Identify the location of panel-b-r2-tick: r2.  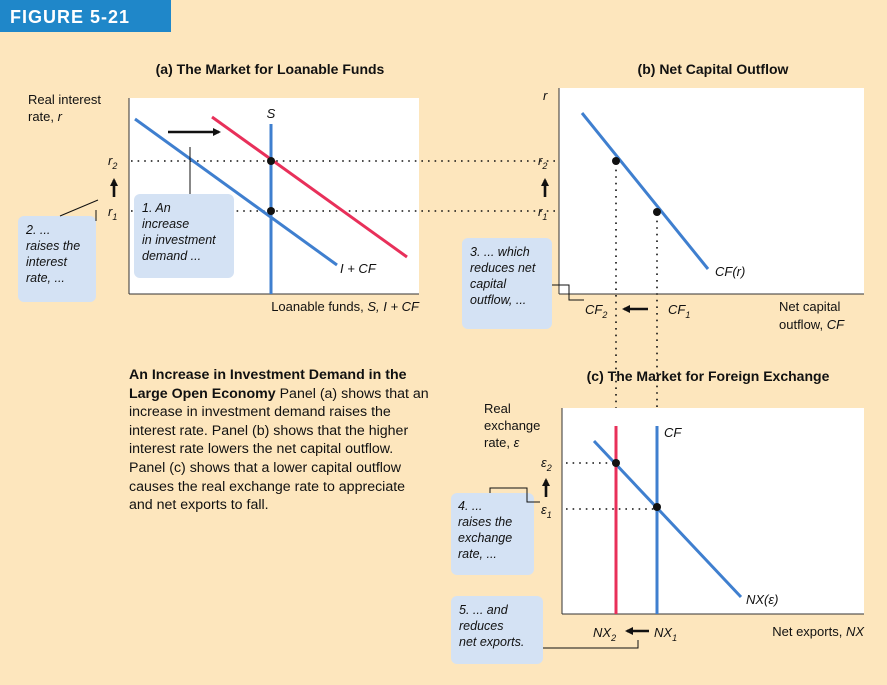
(542, 162).